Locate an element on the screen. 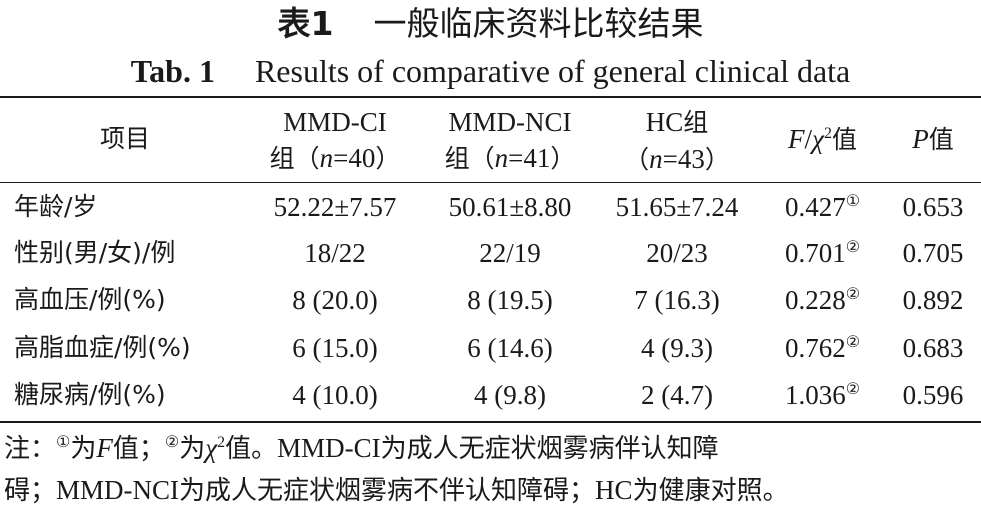 The image size is (981, 513). header-item: 项目 is located at coordinates (124, 138).